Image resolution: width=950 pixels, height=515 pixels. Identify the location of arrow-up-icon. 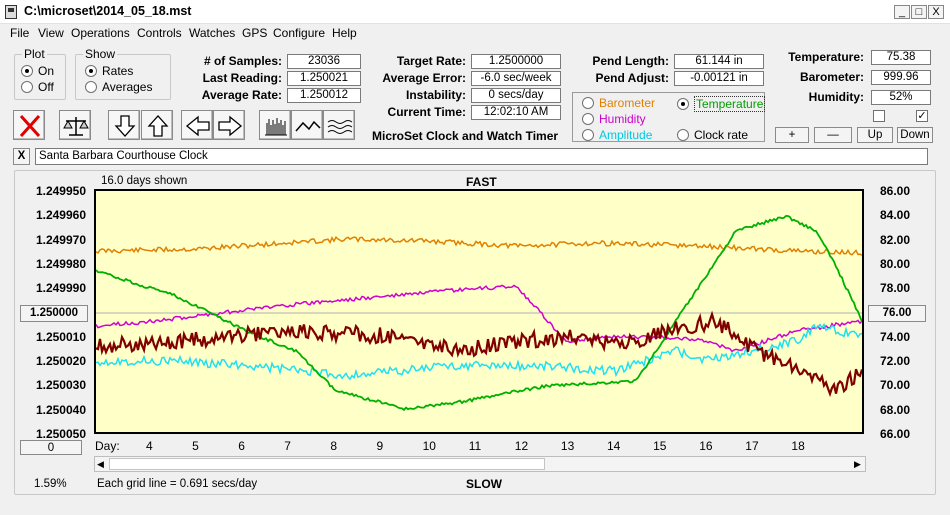
(158, 126).